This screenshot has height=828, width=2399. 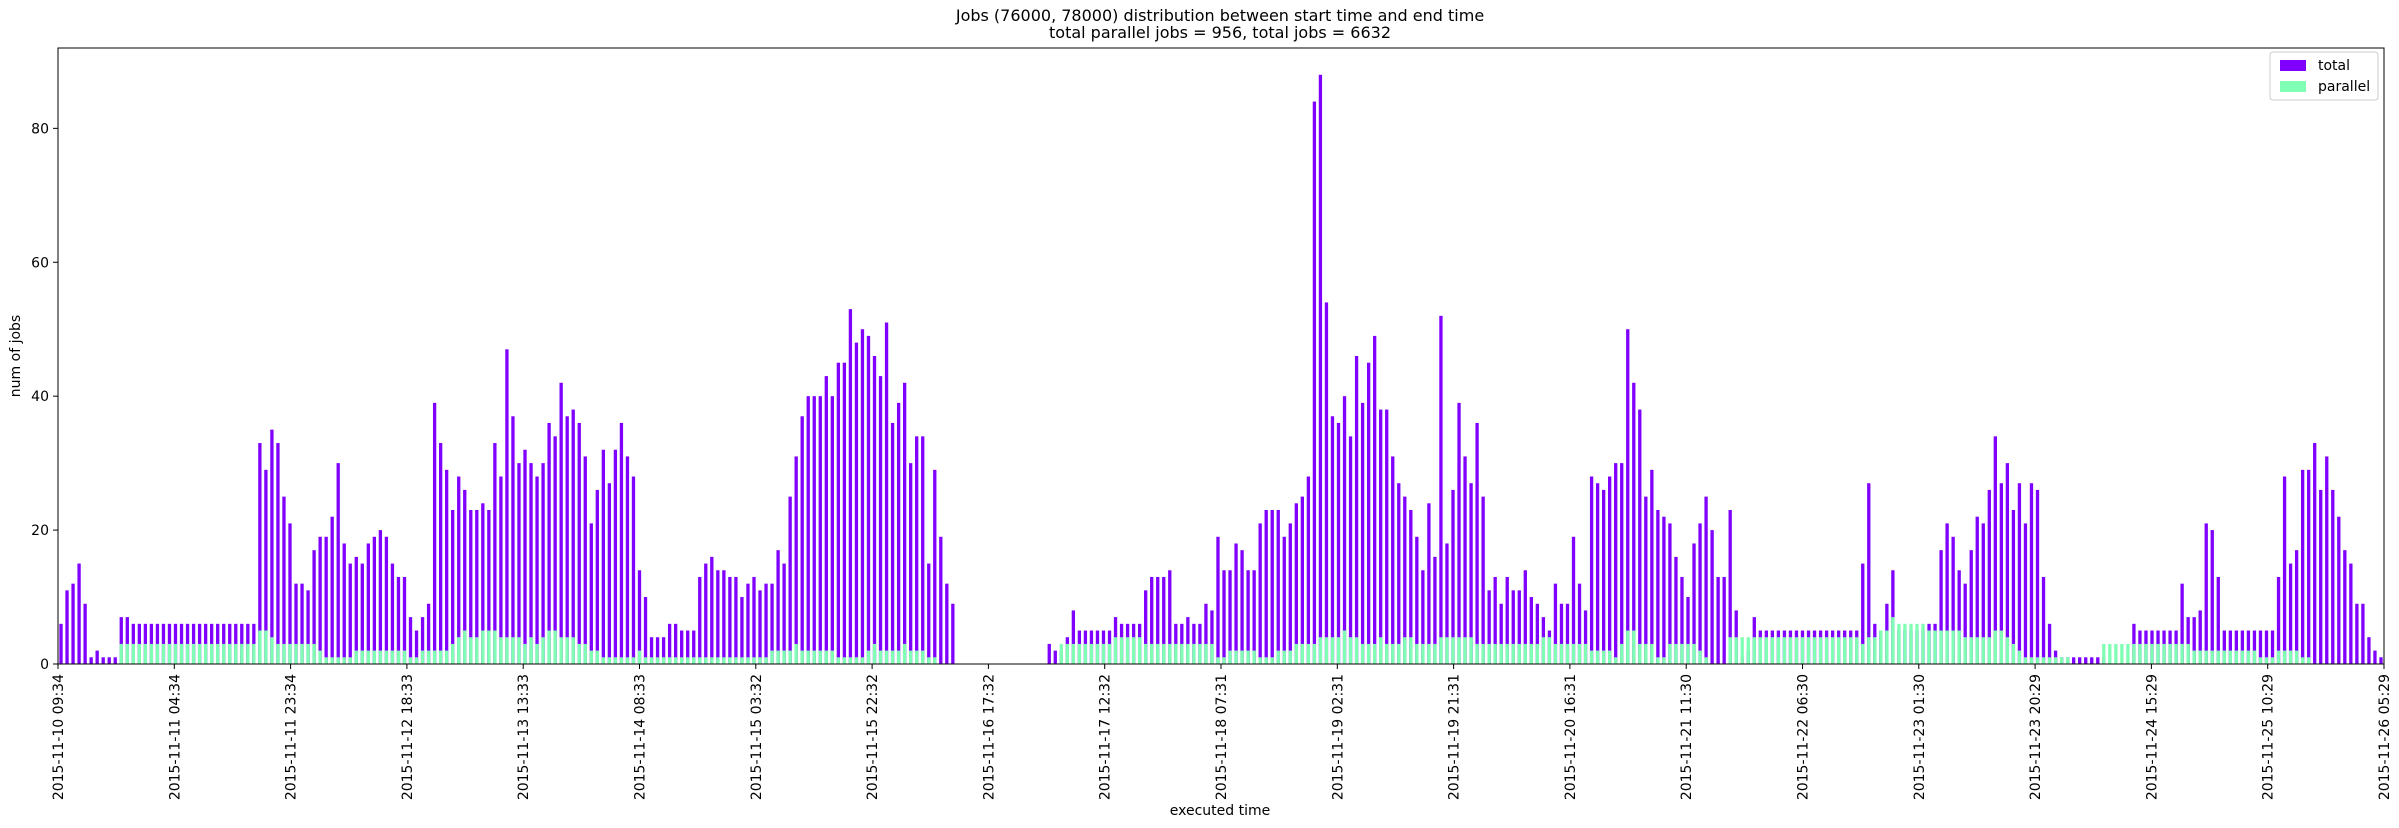 What do you see at coordinates (44, 397) in the screenshot?
I see `y-axis: 0 20 40 60 80` at bounding box center [44, 397].